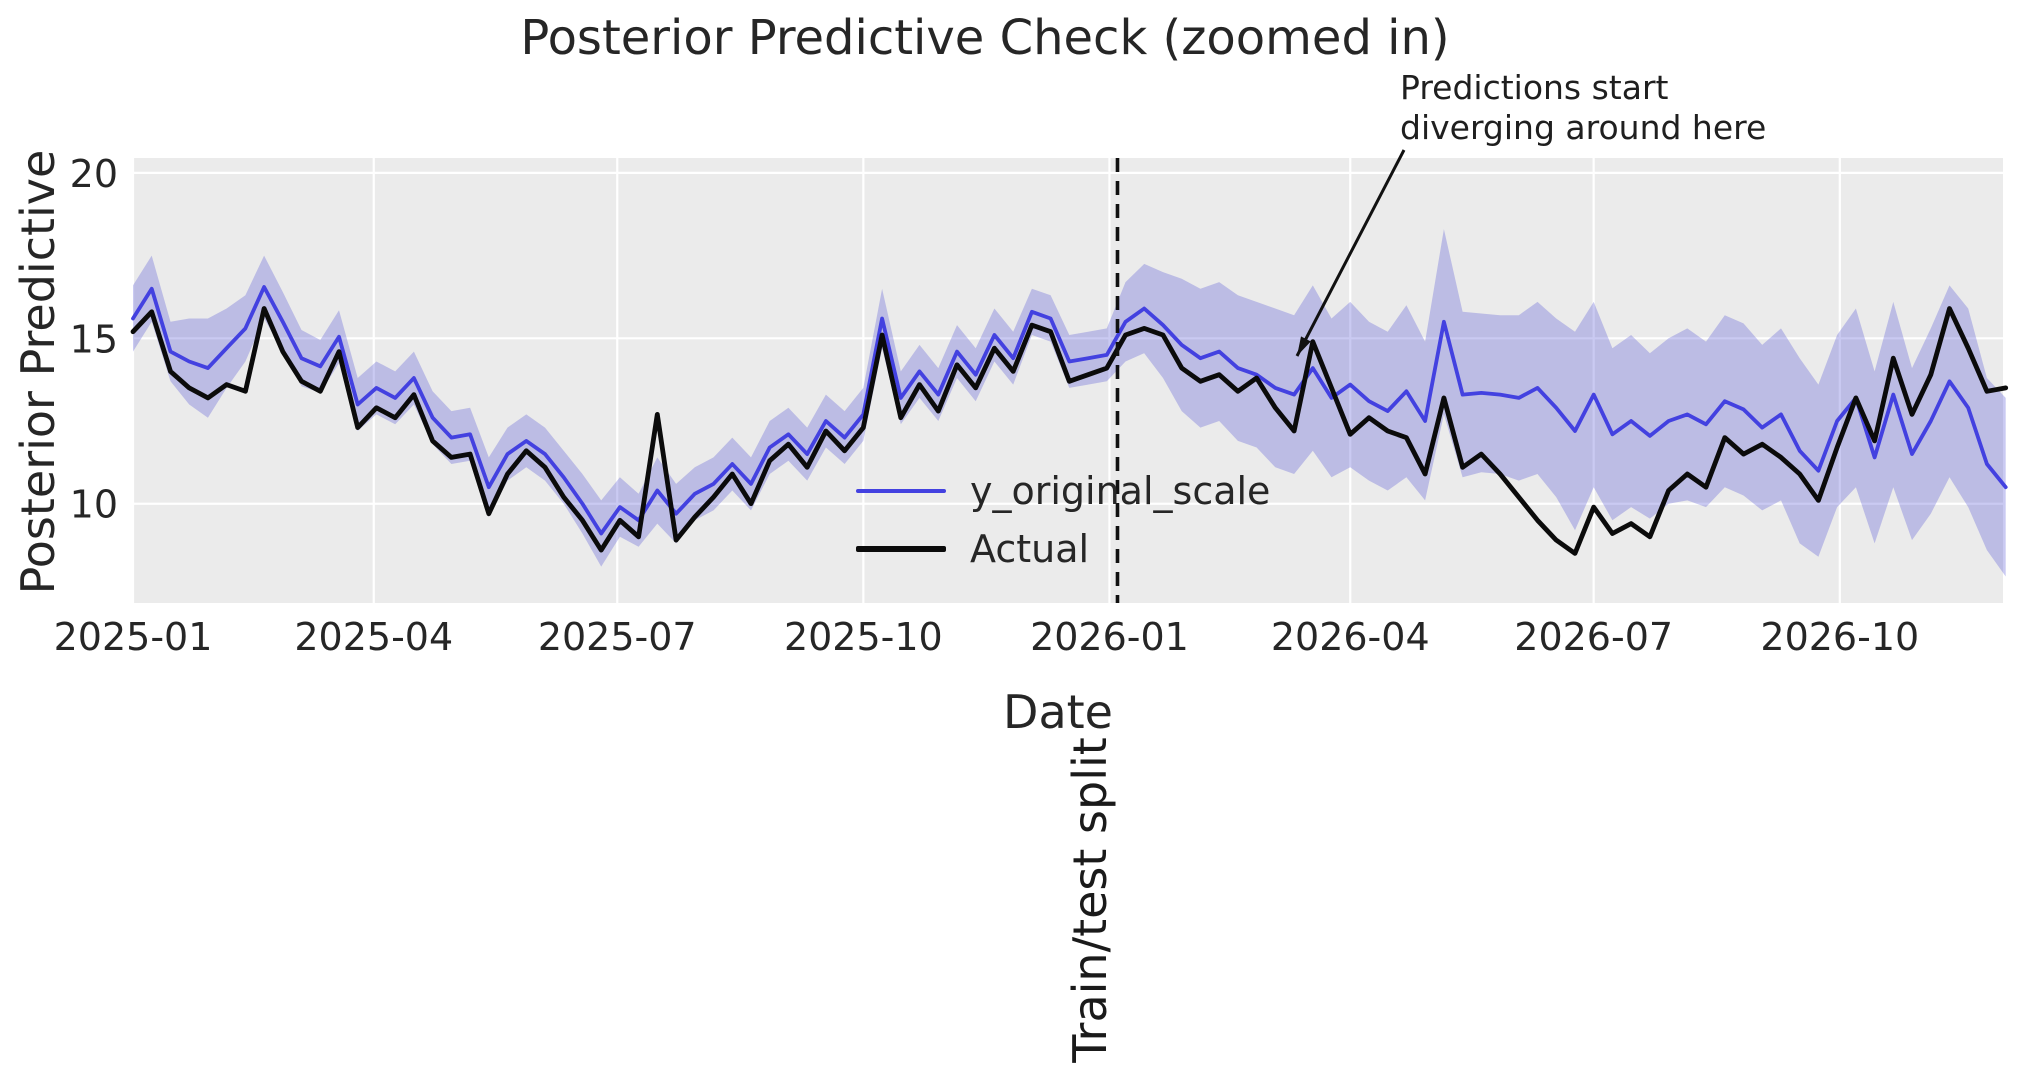 The height and width of the screenshot is (1077, 2023). What do you see at coordinates (1583, 127) in the screenshot?
I see `annotation-line-2: diverging around here` at bounding box center [1583, 127].